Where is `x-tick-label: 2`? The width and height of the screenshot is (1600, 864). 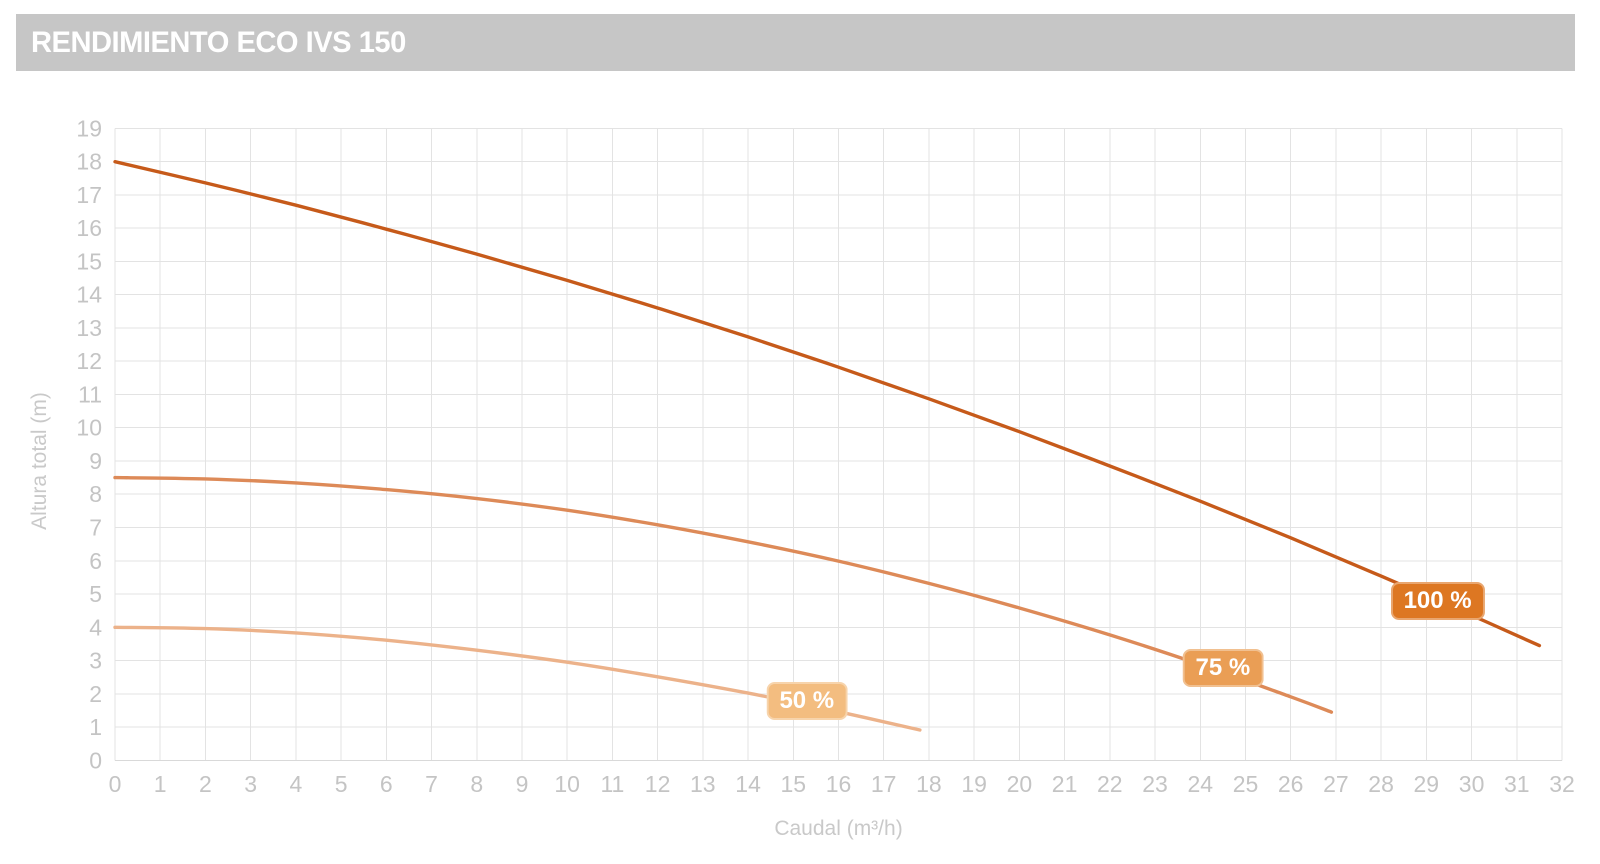
x-tick-label: 2 is located at coordinates (205, 784).